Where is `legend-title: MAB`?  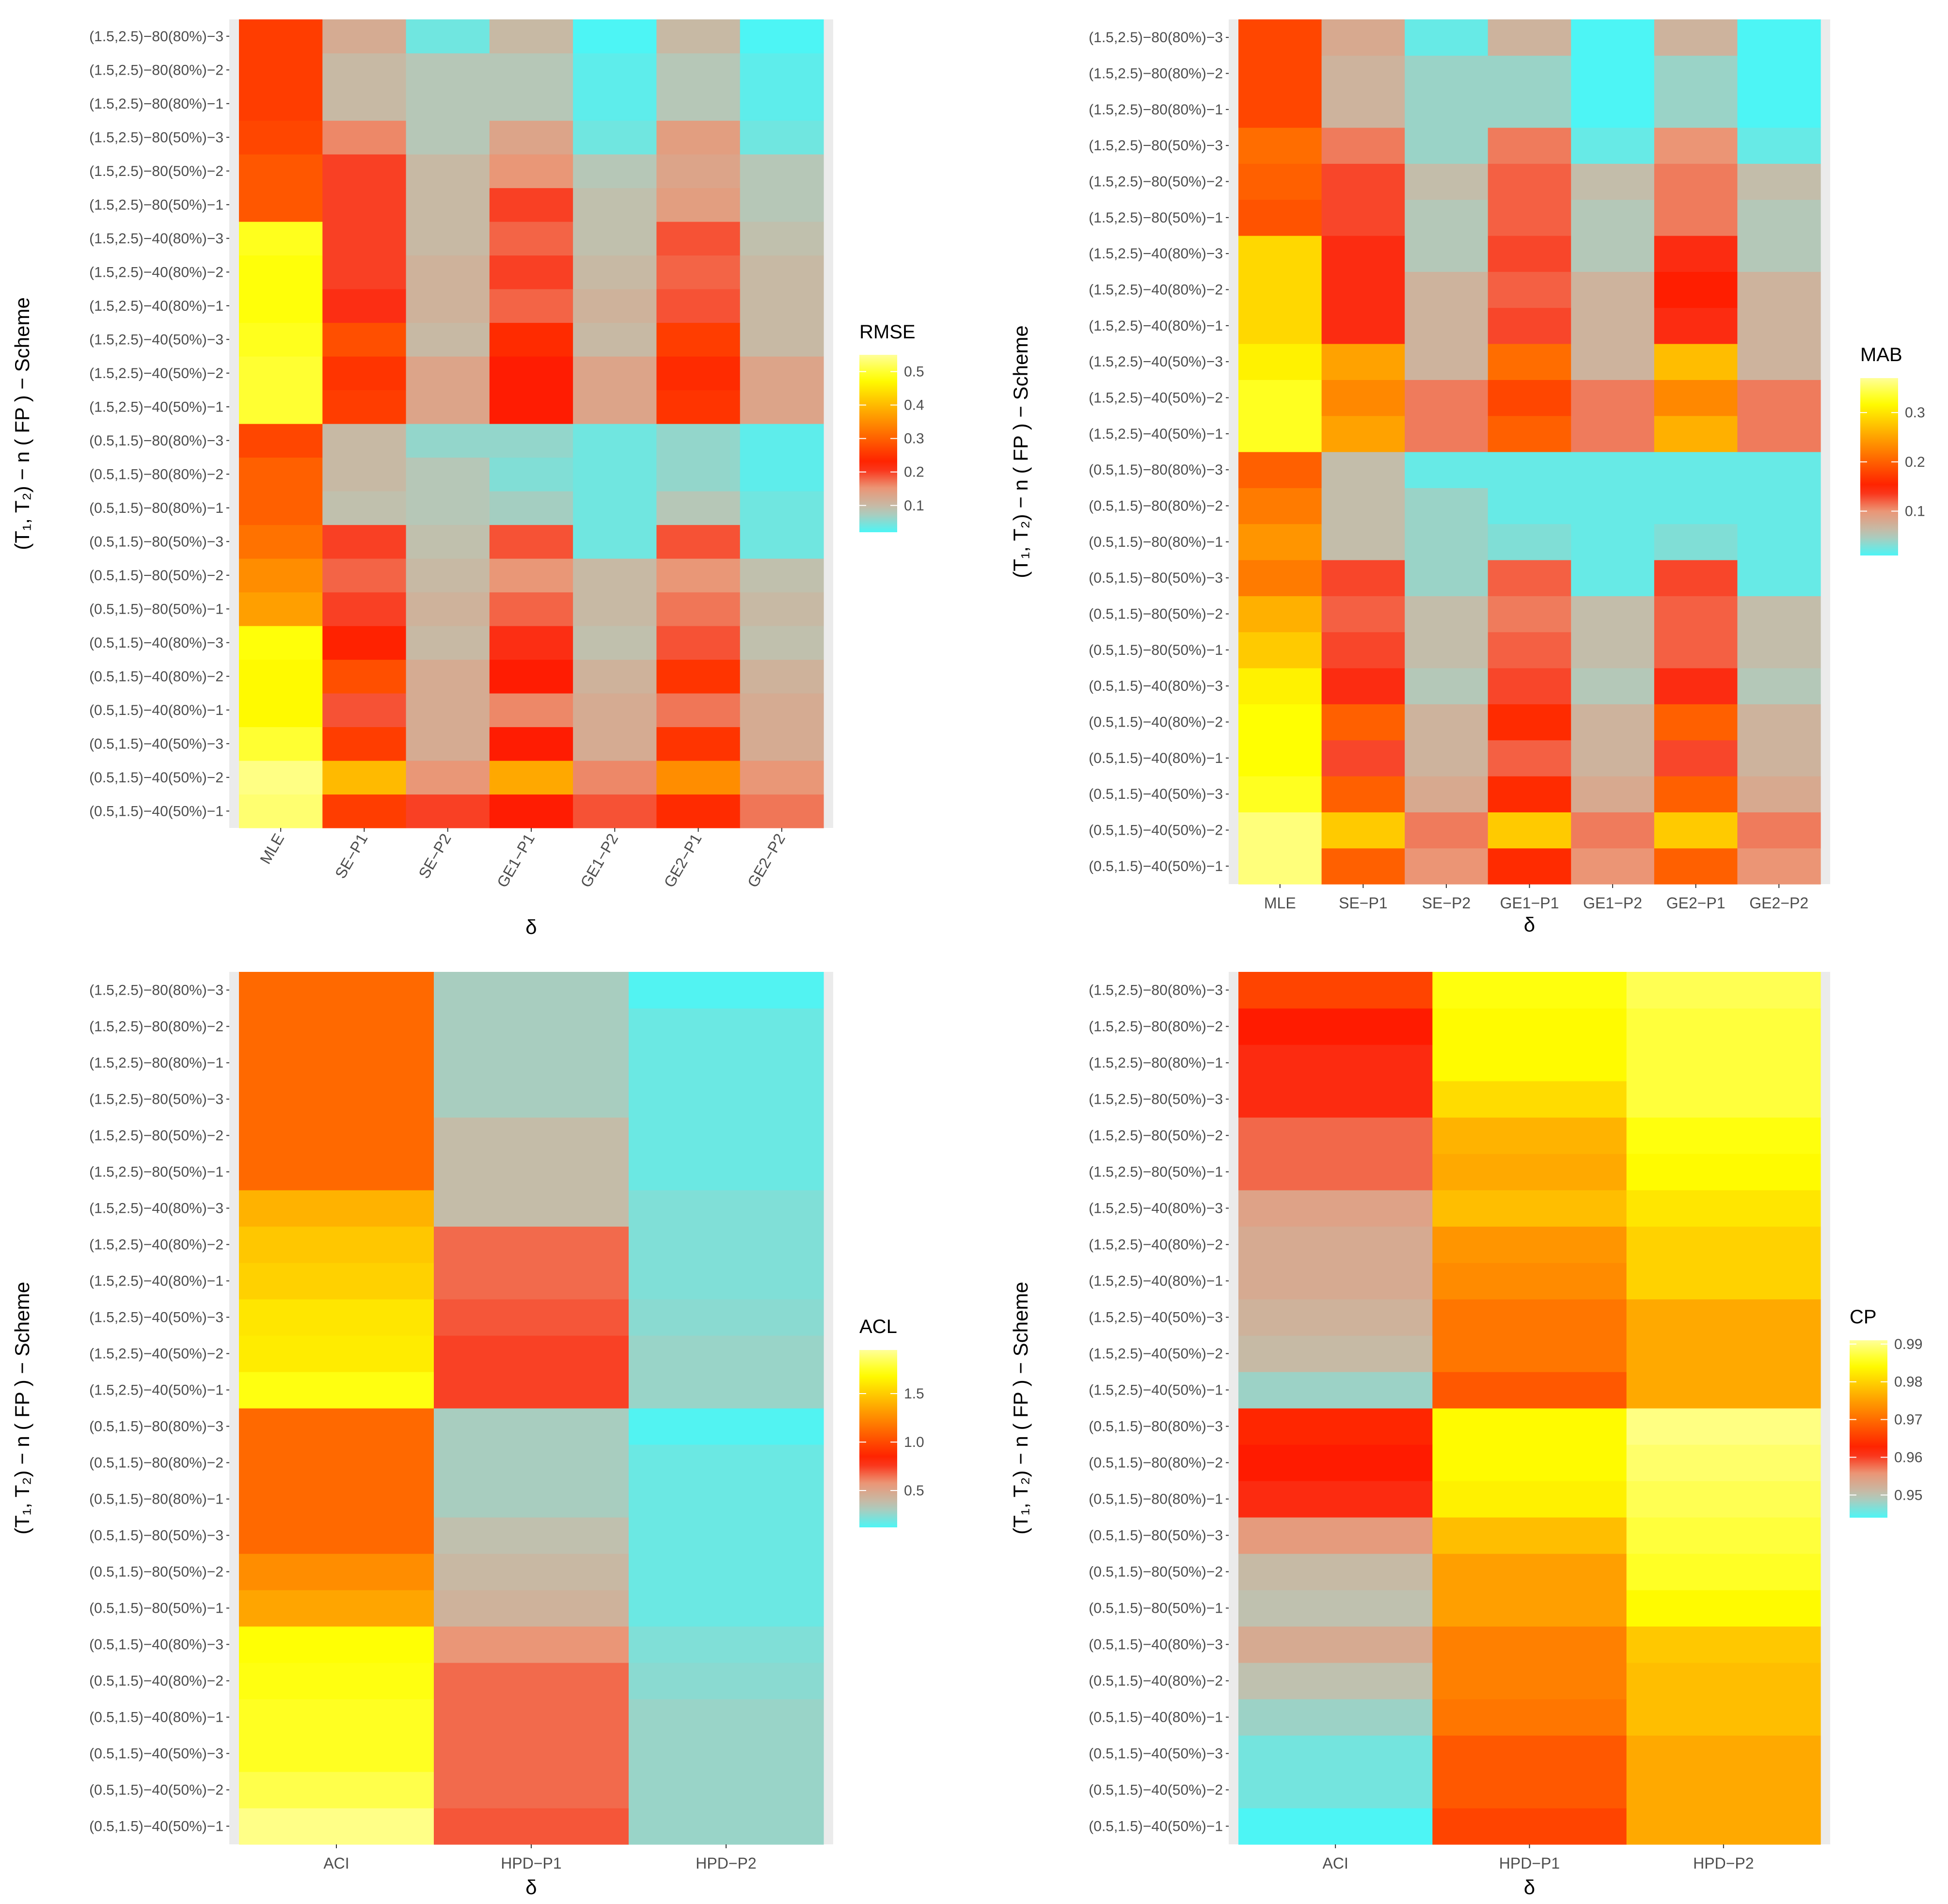
legend-title: MAB is located at coordinates (1881, 354).